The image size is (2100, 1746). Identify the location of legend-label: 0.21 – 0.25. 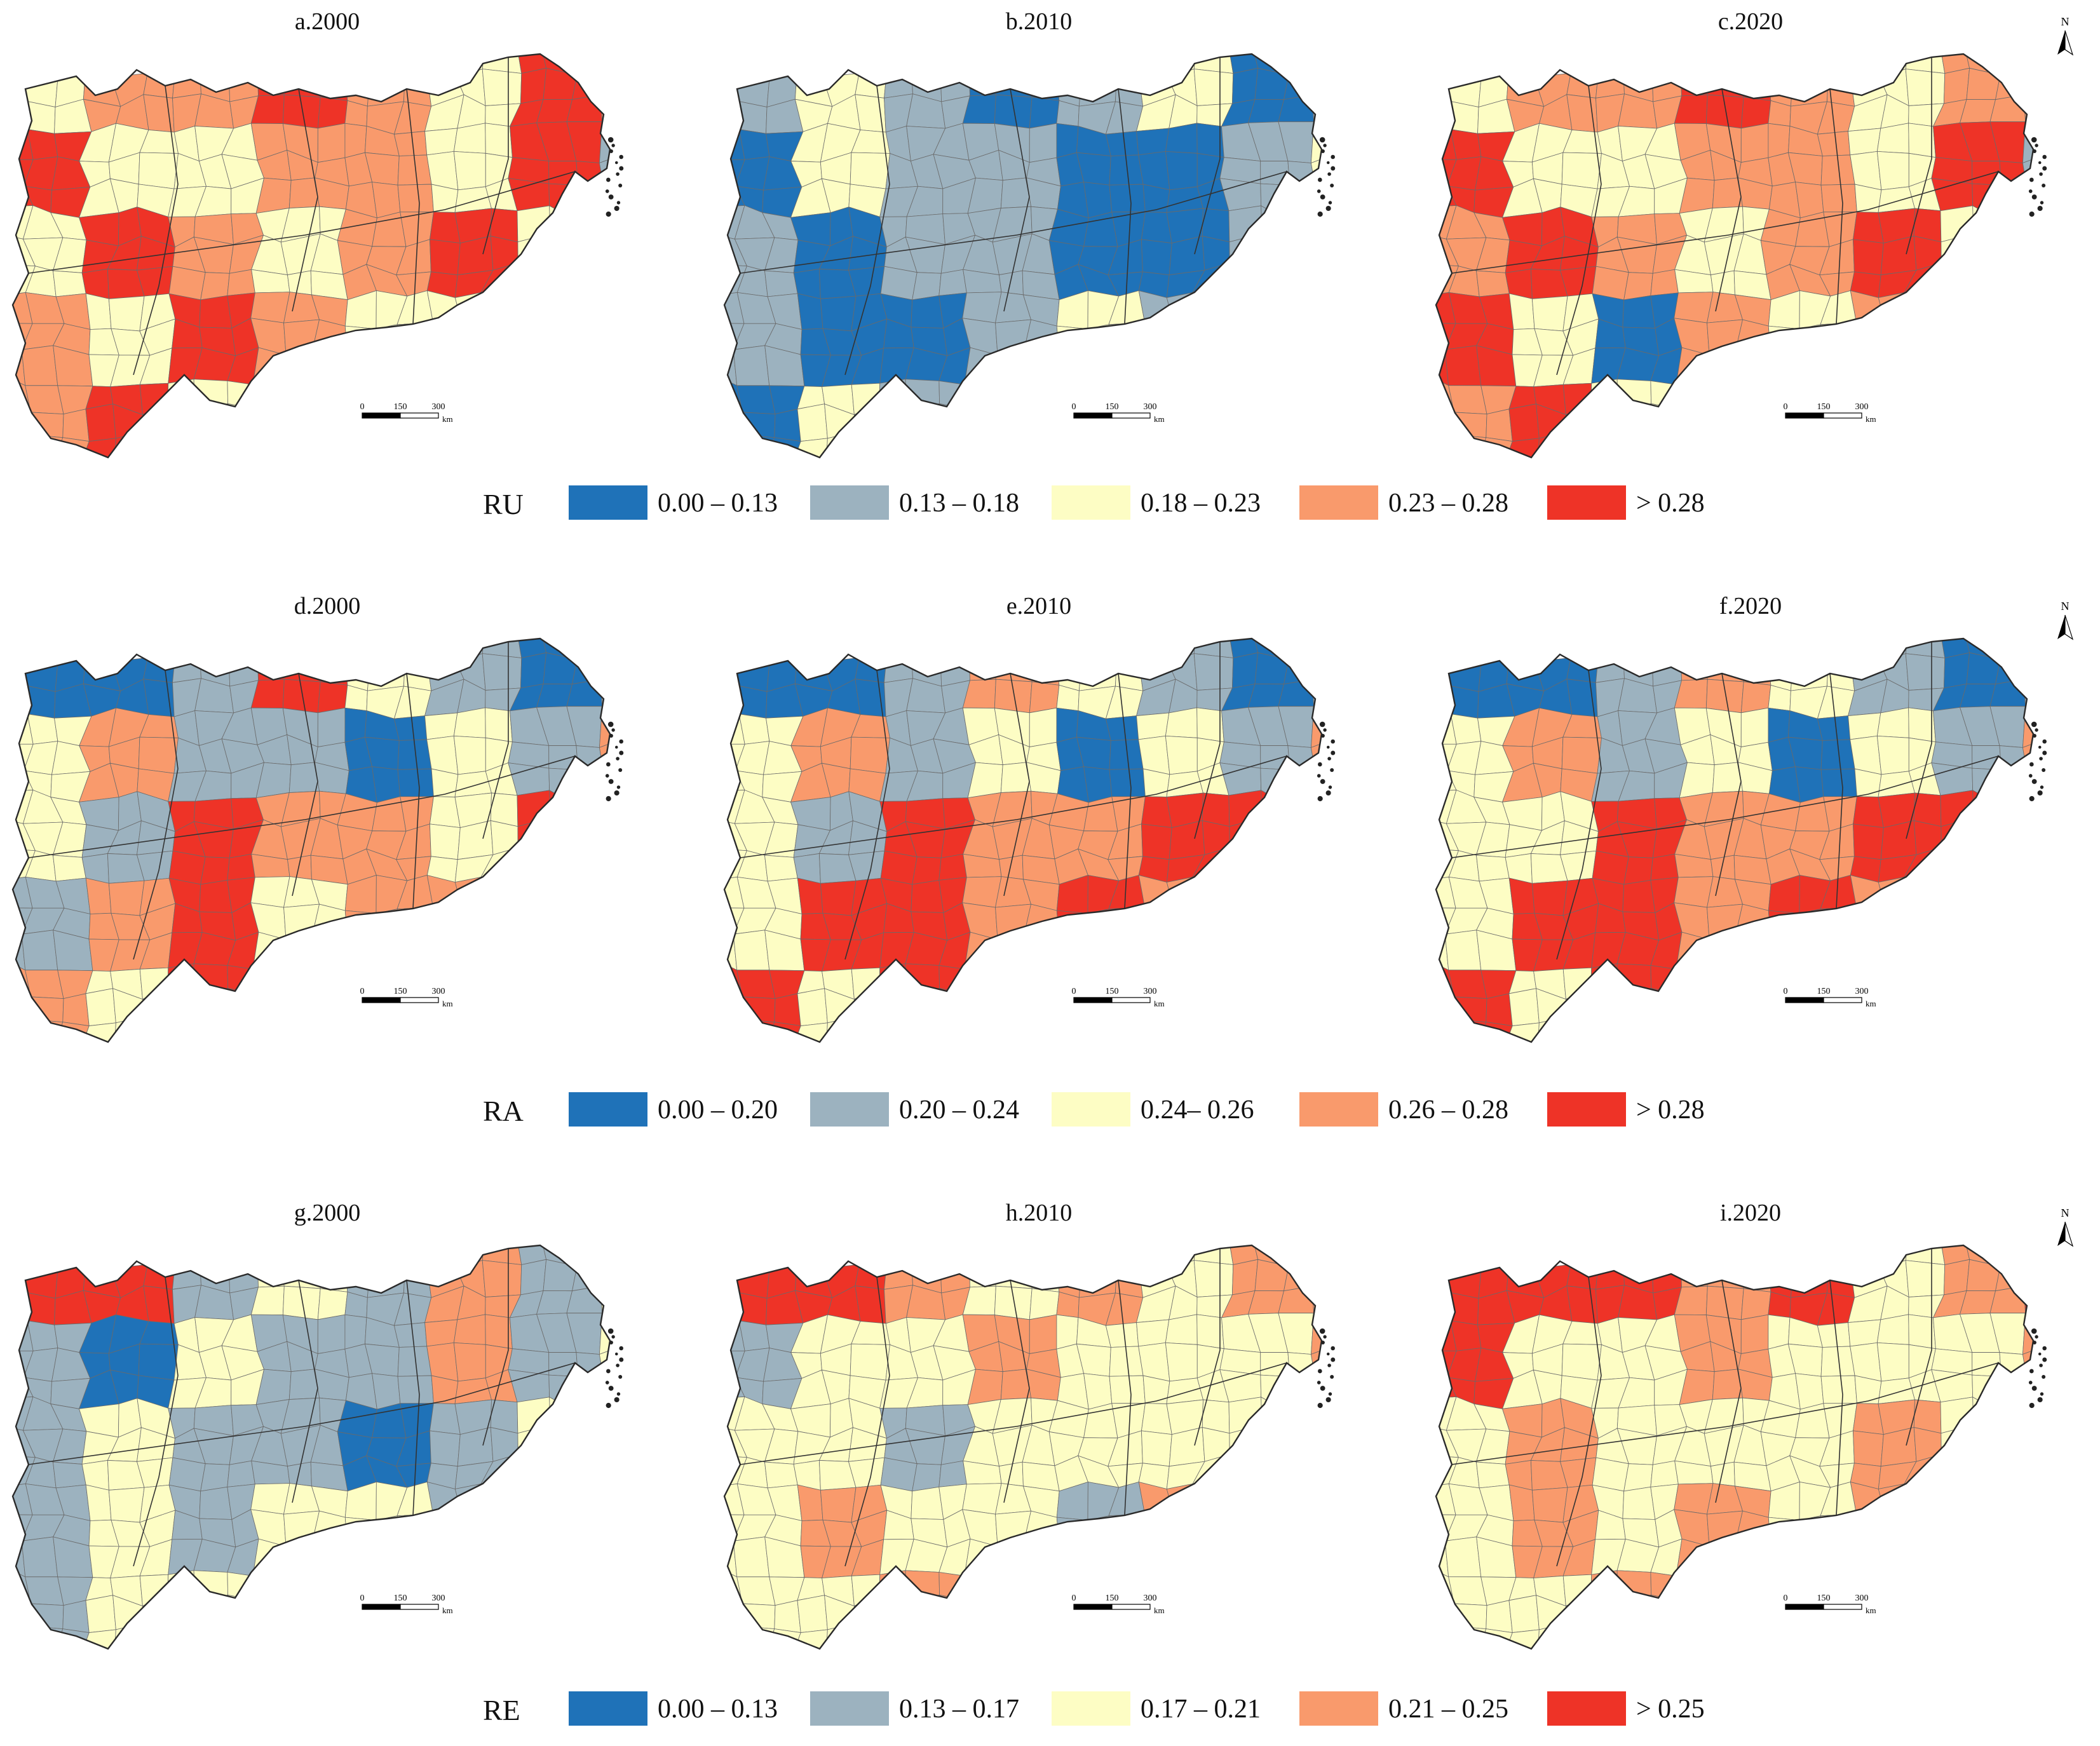
(1448, 1709).